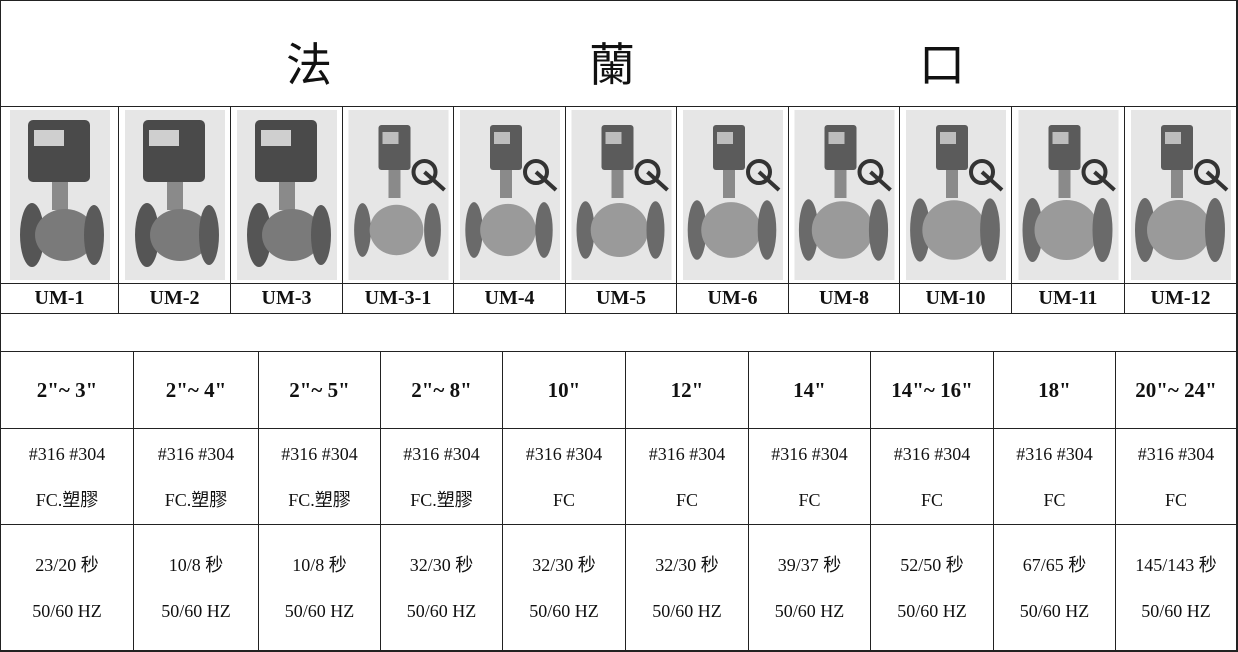 This screenshot has width=1238, height=652. What do you see at coordinates (59, 298) in the screenshot?
I see `model-label: UM-1` at bounding box center [59, 298].